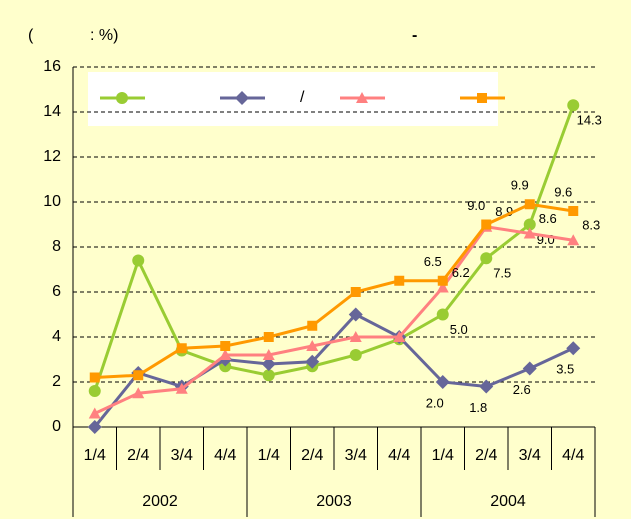 Image resolution: width=631 pixels, height=519 pixels. Describe the element at coordinates (459, 329) in the screenshot. I see `value-label: 5.0` at that location.